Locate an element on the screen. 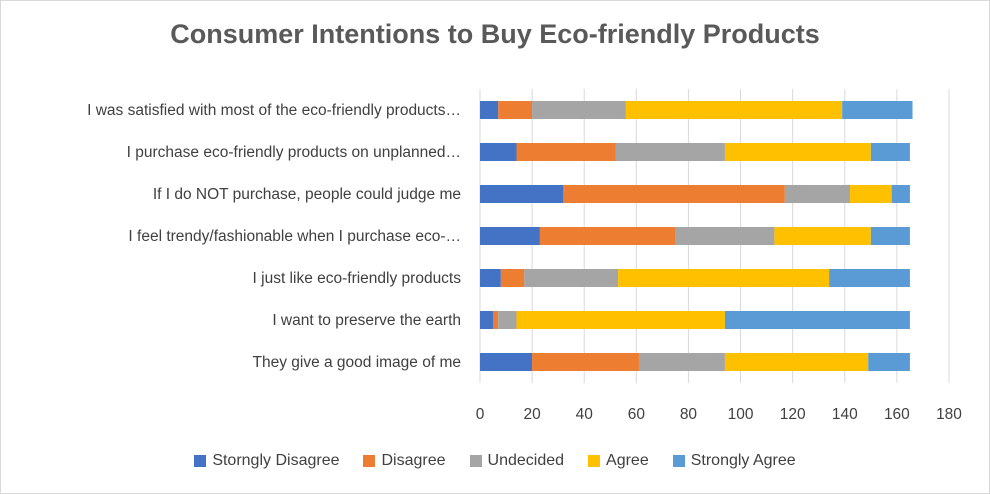 This screenshot has height=494, width=990. x-tick-label: 120 is located at coordinates (793, 414).